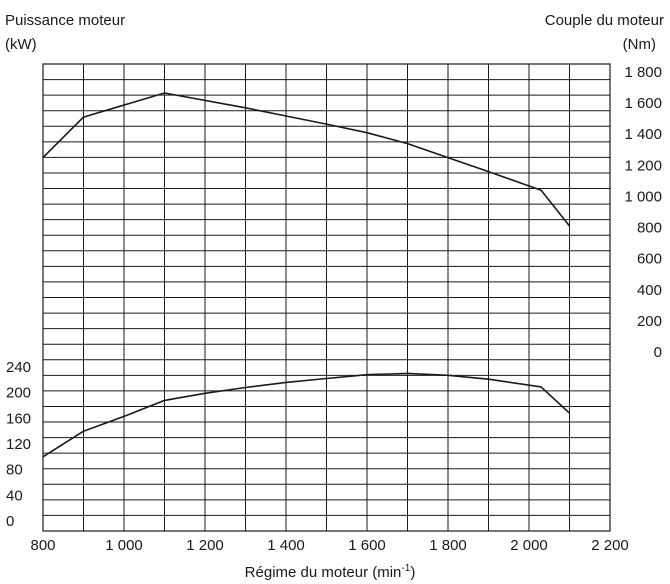  Describe the element at coordinates (18, 393) in the screenshot. I see `left-tick-label: 200` at that location.